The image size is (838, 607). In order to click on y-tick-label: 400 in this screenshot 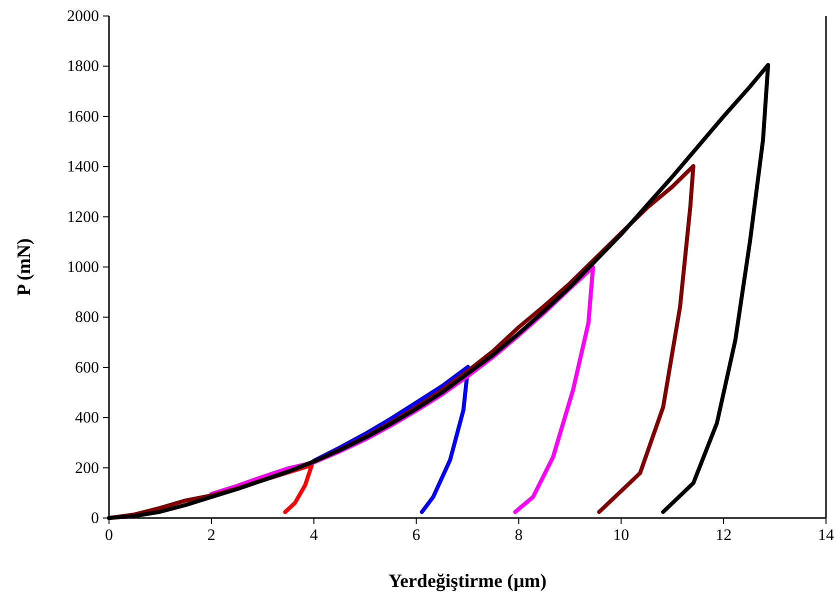, I will do `click(87, 418)`.